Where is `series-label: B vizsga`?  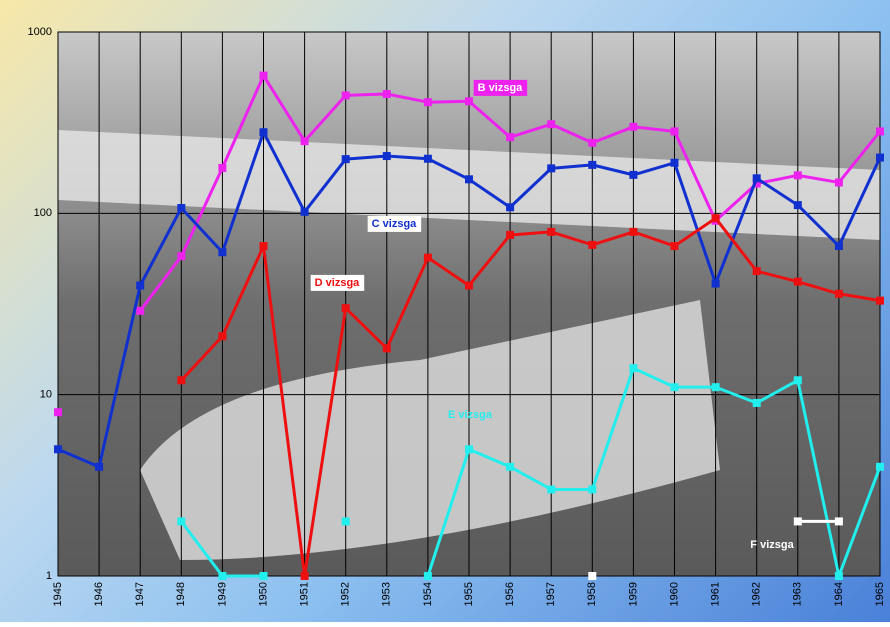 series-label: B vizsga is located at coordinates (501, 88).